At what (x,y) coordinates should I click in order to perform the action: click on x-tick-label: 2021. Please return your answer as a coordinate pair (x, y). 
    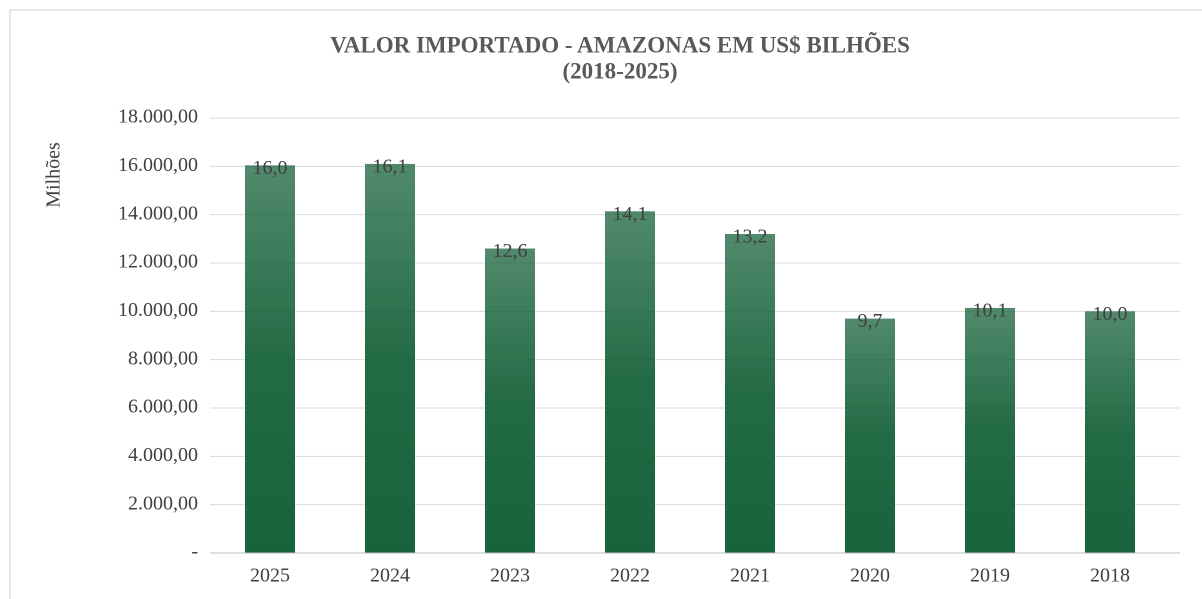
    Looking at the image, I should click on (750, 576).